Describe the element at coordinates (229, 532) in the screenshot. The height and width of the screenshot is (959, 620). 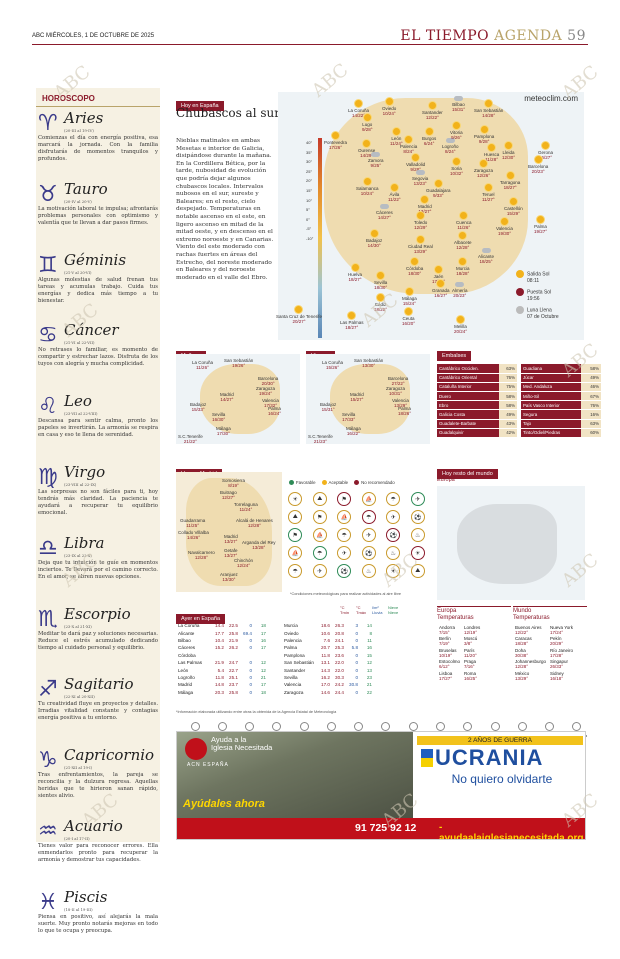
I see `madrid-land` at that location.